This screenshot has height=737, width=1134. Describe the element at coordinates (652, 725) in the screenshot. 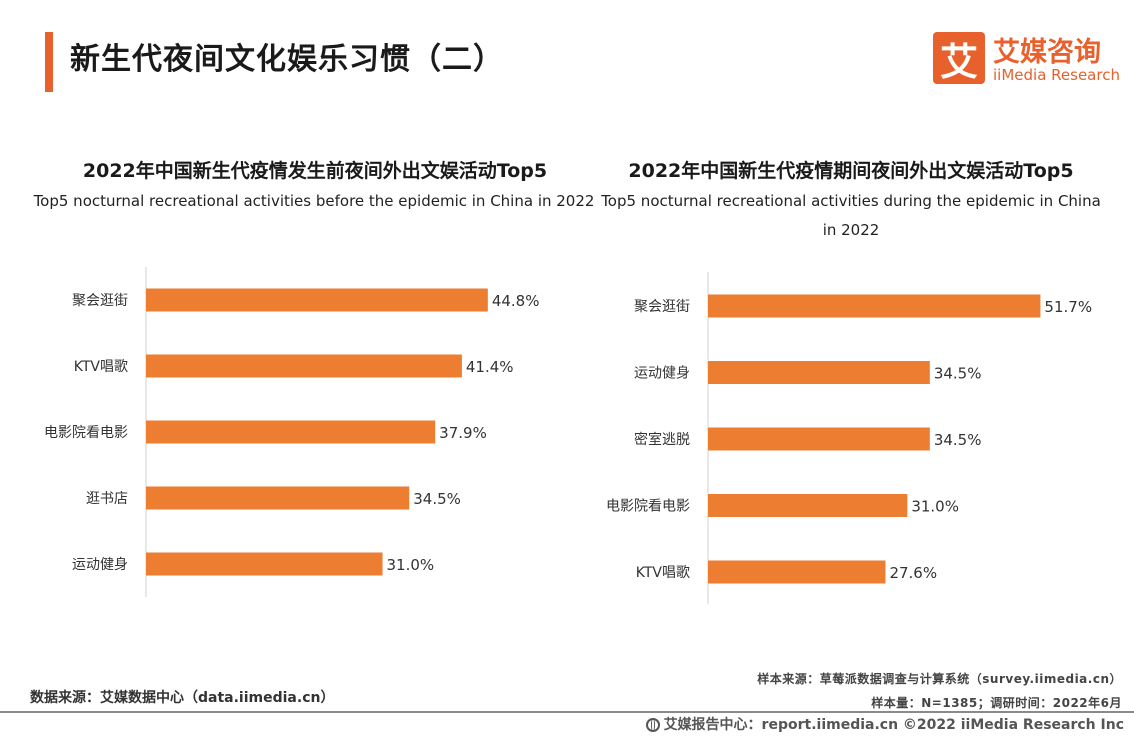

I see `globe-icon` at that location.